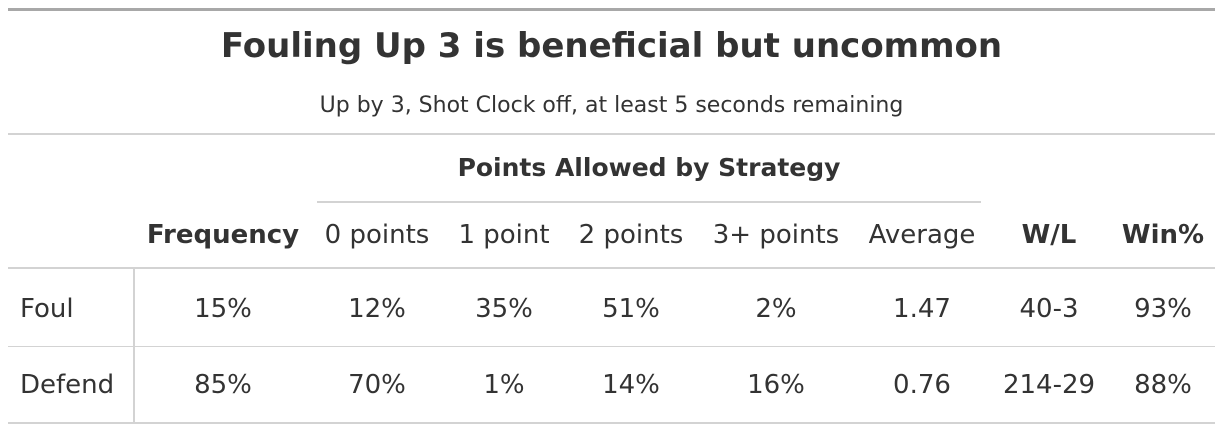 The height and width of the screenshot is (434, 1226). What do you see at coordinates (377, 309) in the screenshot?
I see `table-cell: 12%` at bounding box center [377, 309].